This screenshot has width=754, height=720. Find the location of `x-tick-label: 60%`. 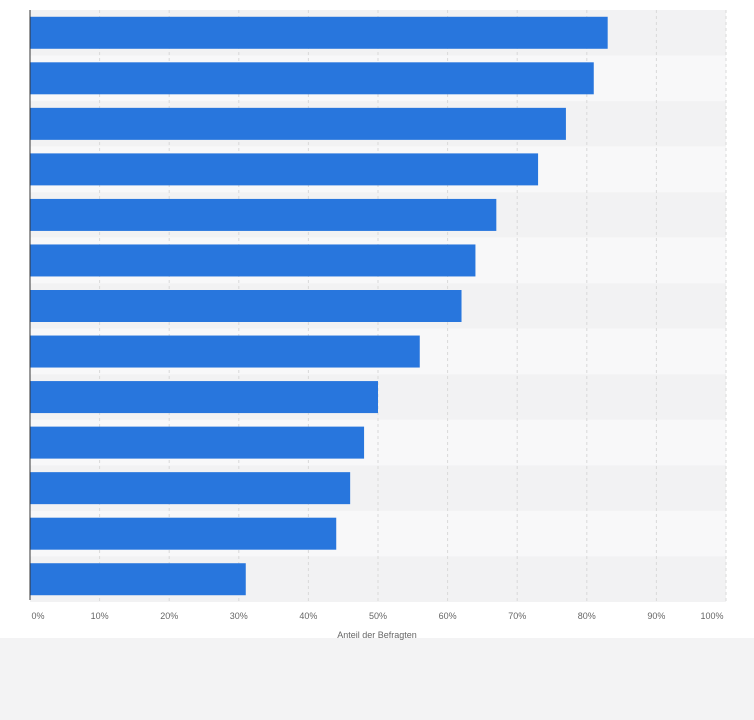

x-tick-label: 60% is located at coordinates (448, 616).